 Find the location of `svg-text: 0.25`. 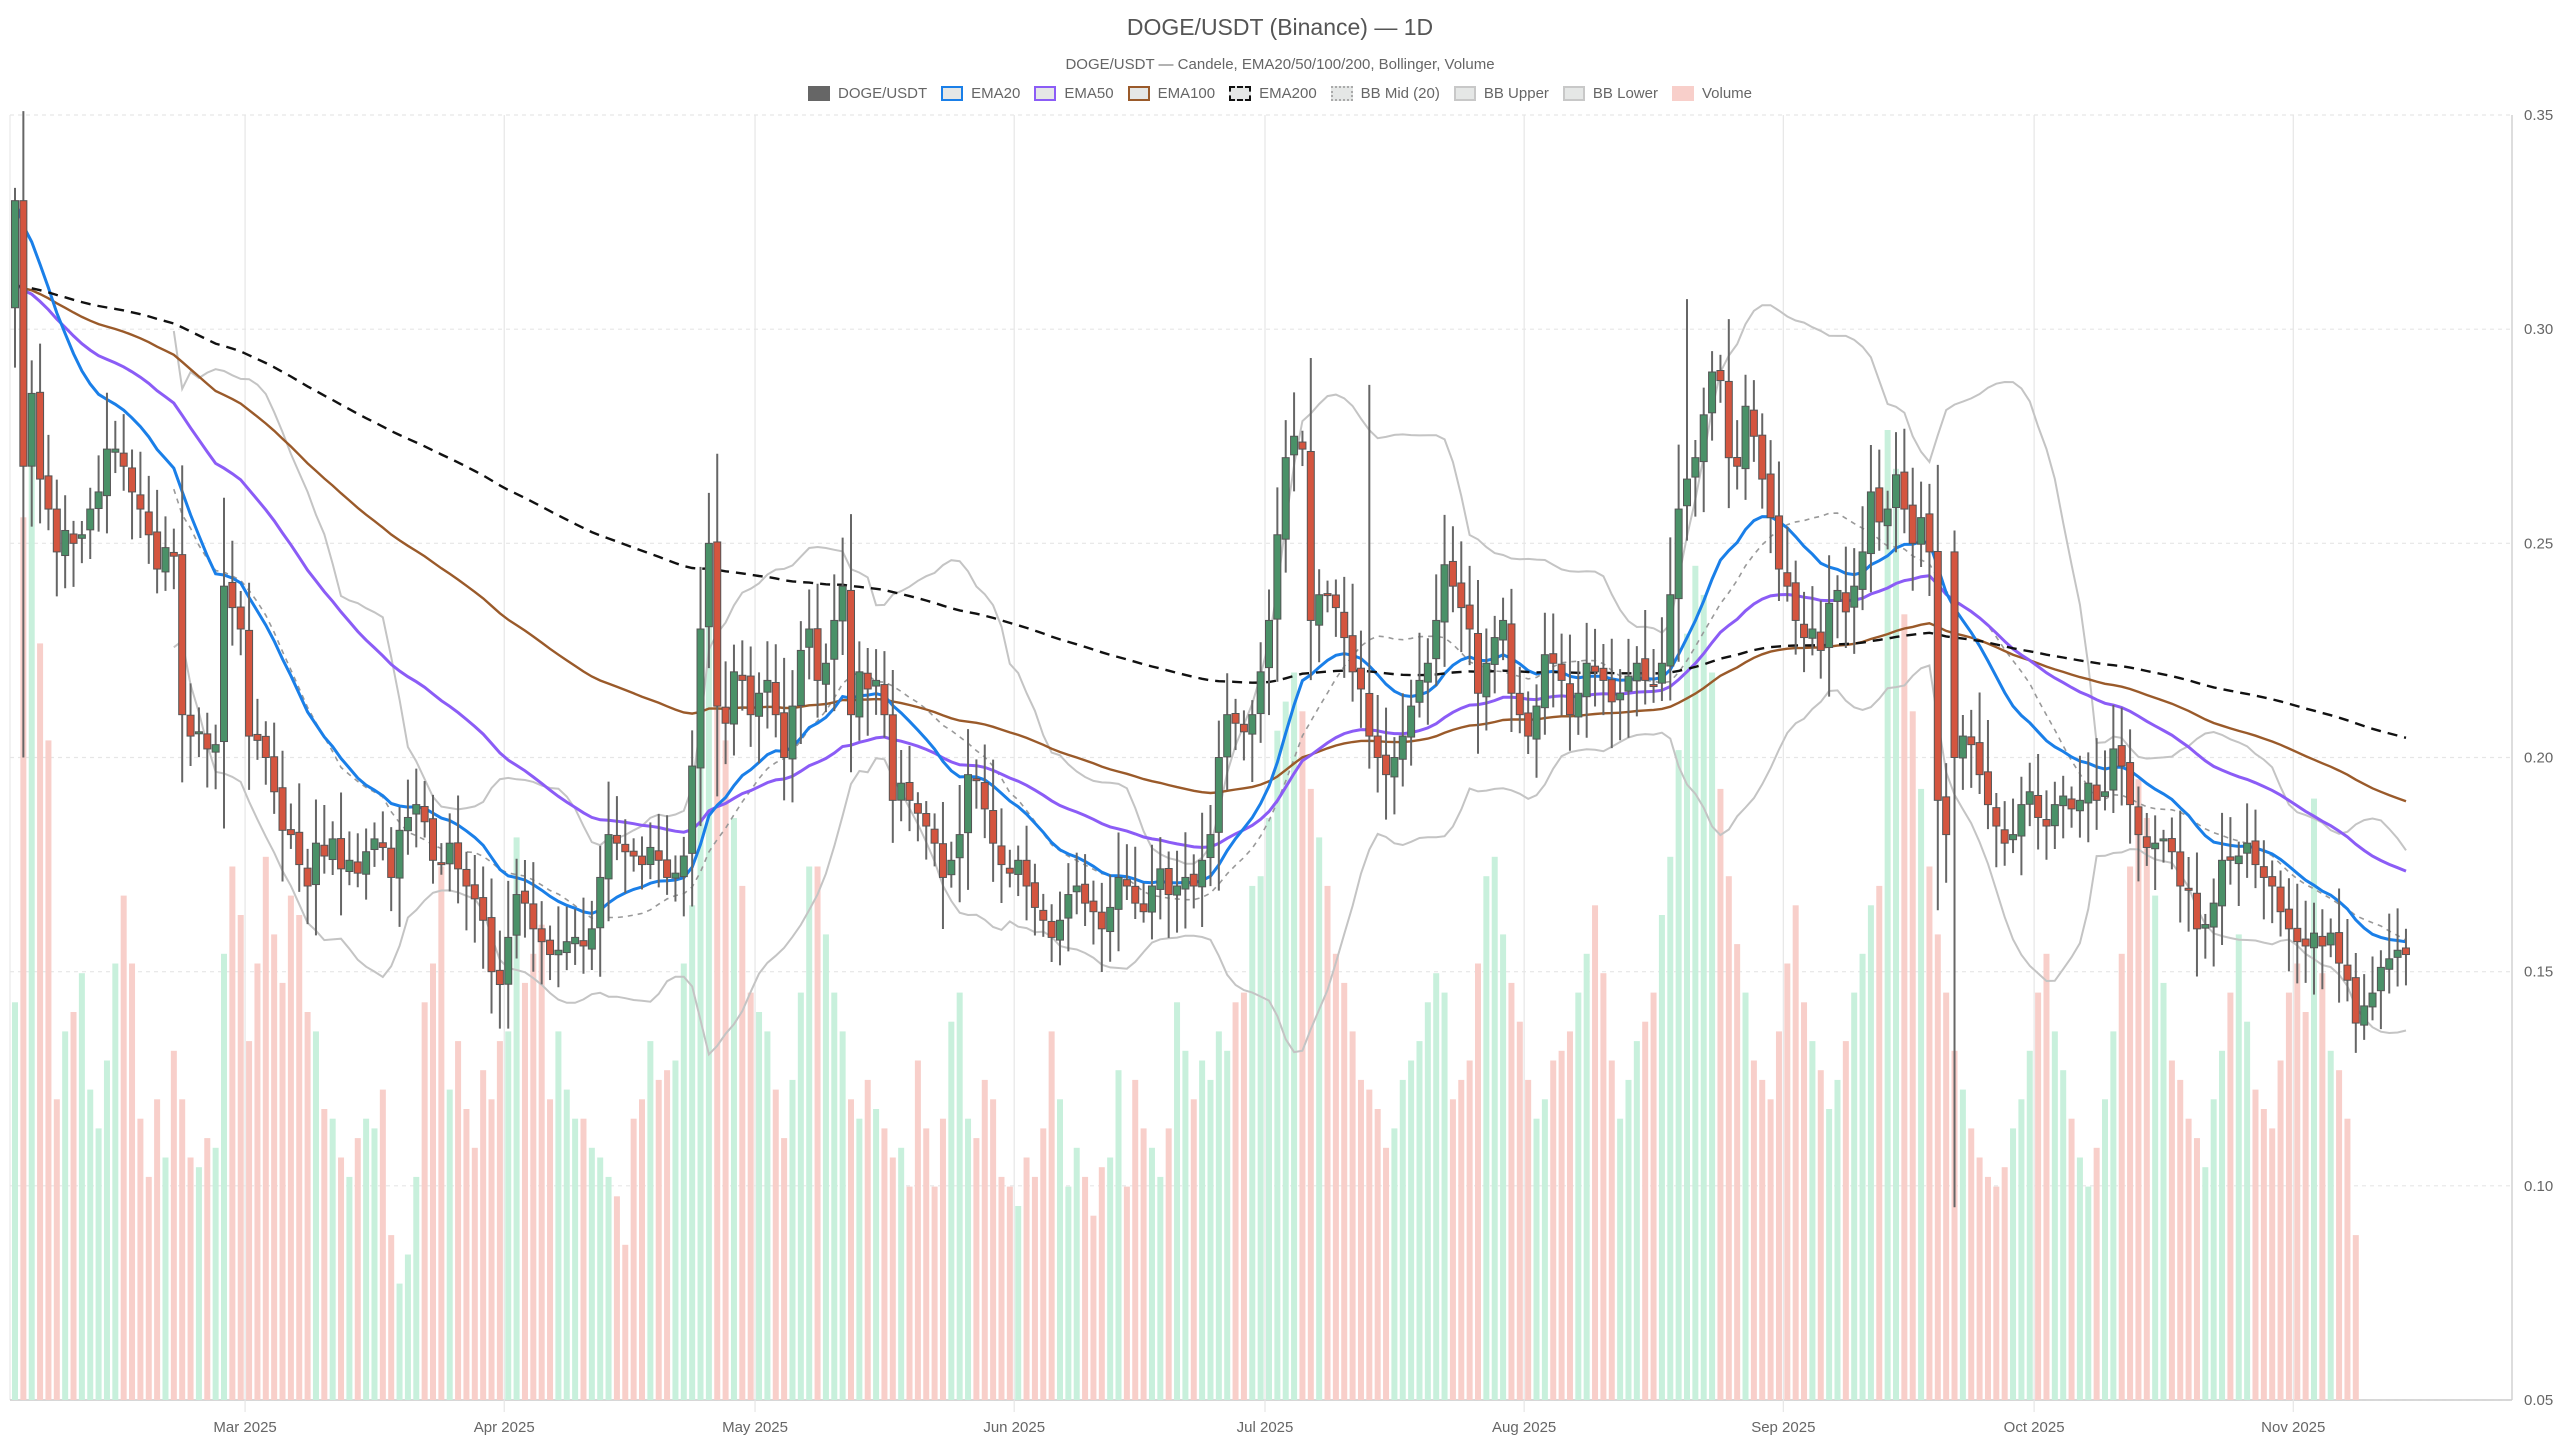

svg-text: 0.25 is located at coordinates (2538, 543).